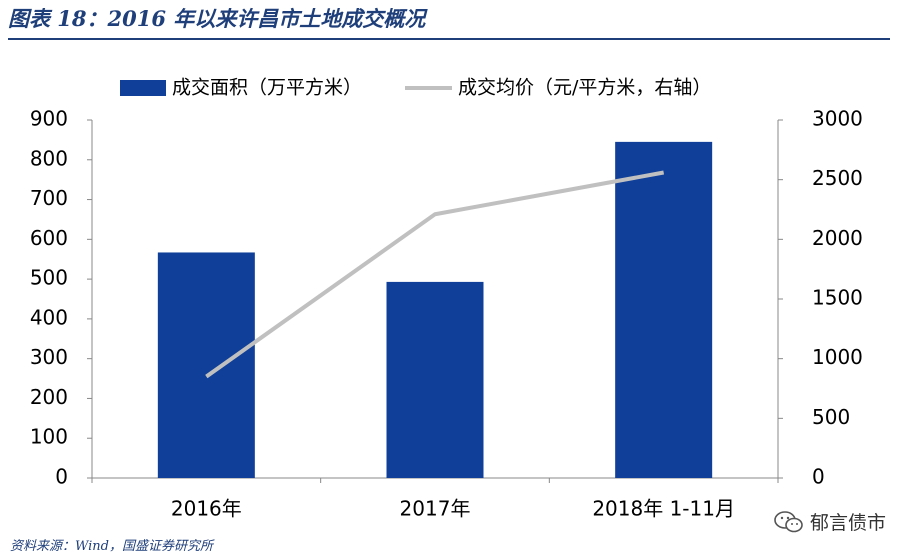  What do you see at coordinates (49, 158) in the screenshot?
I see `left-tick-label: 800` at bounding box center [49, 158].